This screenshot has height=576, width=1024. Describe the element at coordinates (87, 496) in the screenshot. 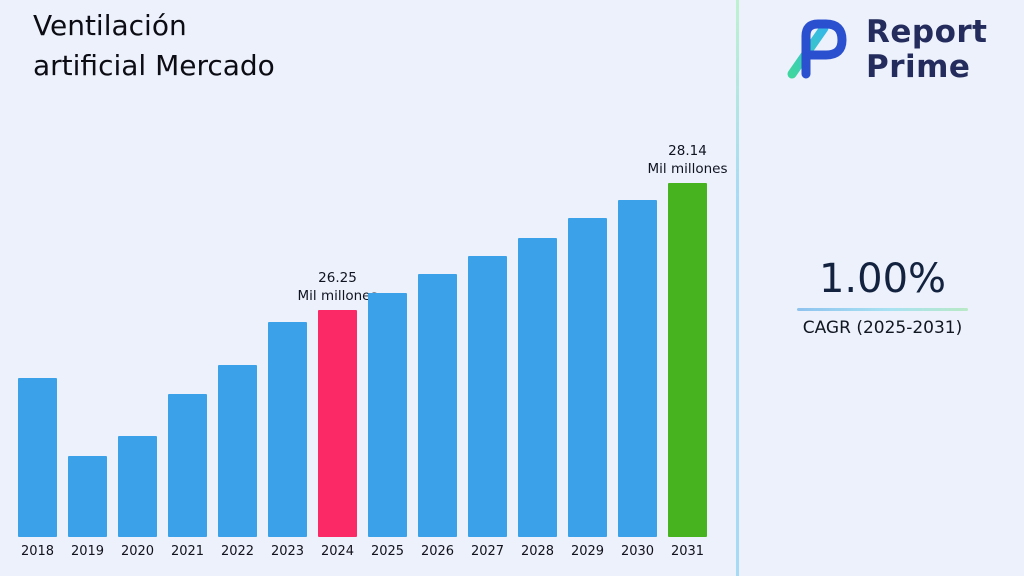

I see `bar-2019` at that location.